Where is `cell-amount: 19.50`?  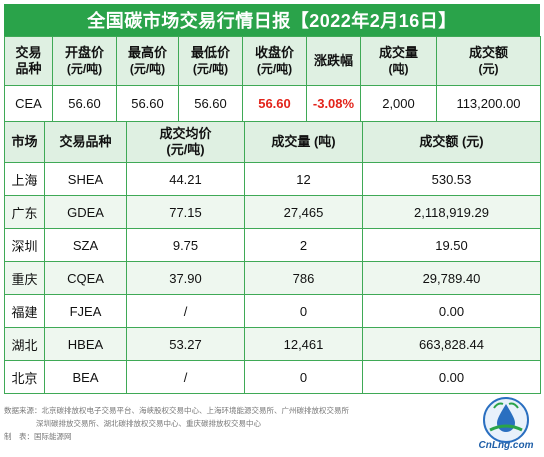 cell-amount: 19.50 is located at coordinates (451, 245).